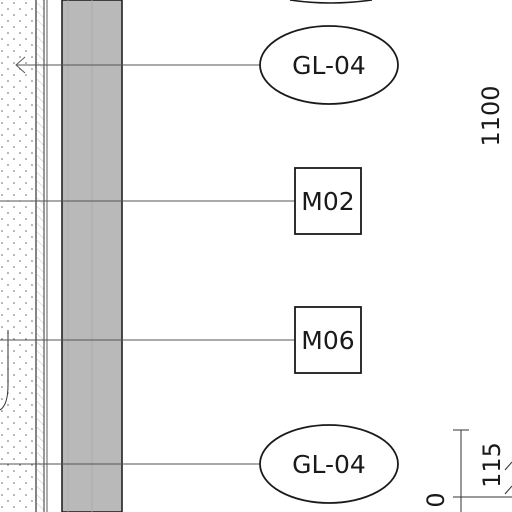 Image resolution: width=512 pixels, height=512 pixels. I want to click on tag-gl04-bottom-label: GL-04, so click(329, 464).